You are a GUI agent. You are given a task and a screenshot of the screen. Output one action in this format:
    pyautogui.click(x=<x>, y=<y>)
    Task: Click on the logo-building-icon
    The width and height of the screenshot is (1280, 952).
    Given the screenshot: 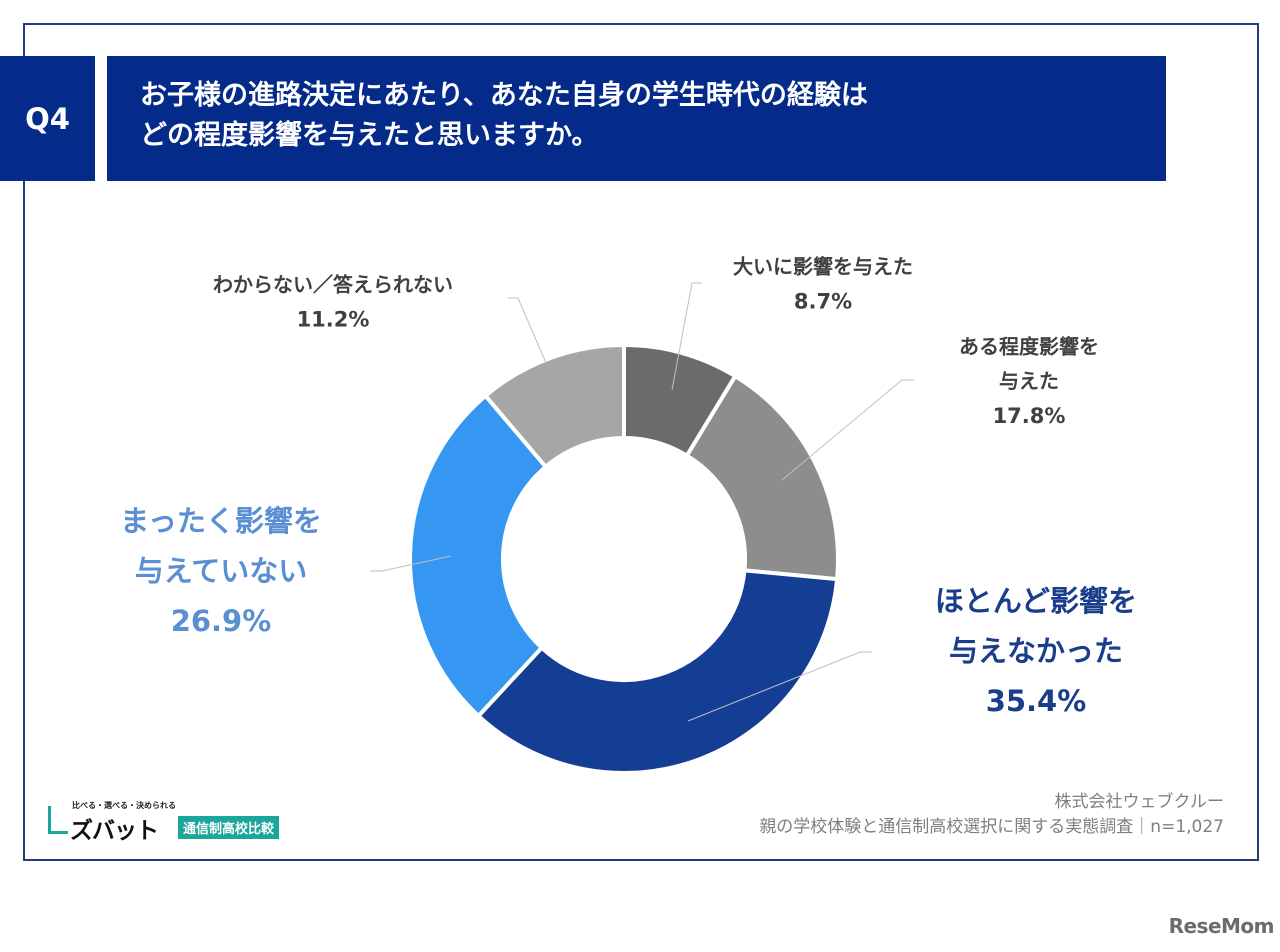 What is the action you would take?
    pyautogui.click(x=58, y=820)
    